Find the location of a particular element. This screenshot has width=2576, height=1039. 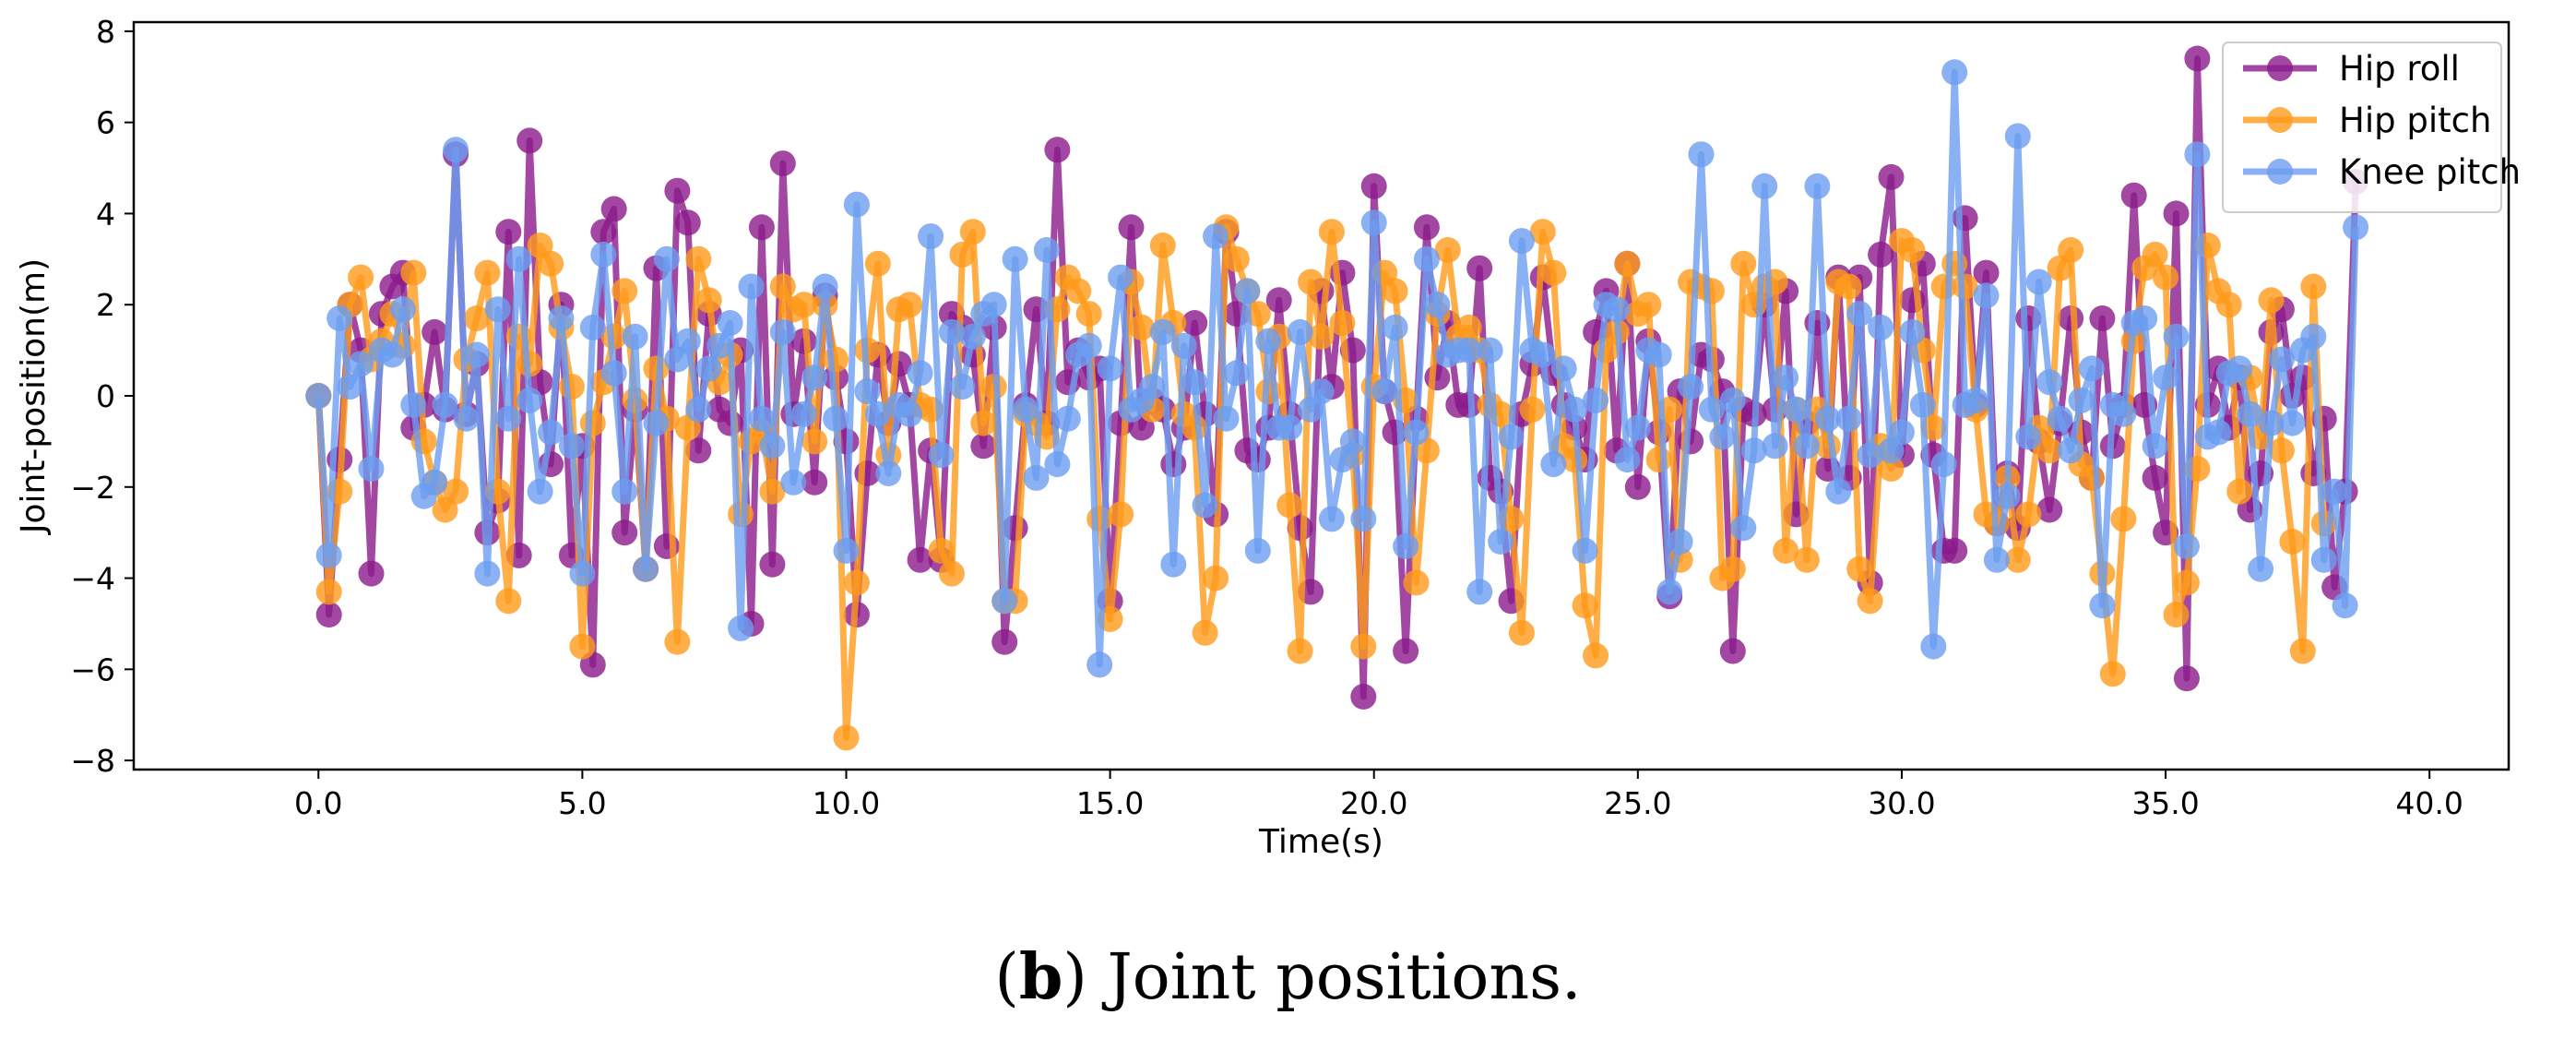

legend-label-knee-pitch: Knee pitch is located at coordinates (2430, 172).